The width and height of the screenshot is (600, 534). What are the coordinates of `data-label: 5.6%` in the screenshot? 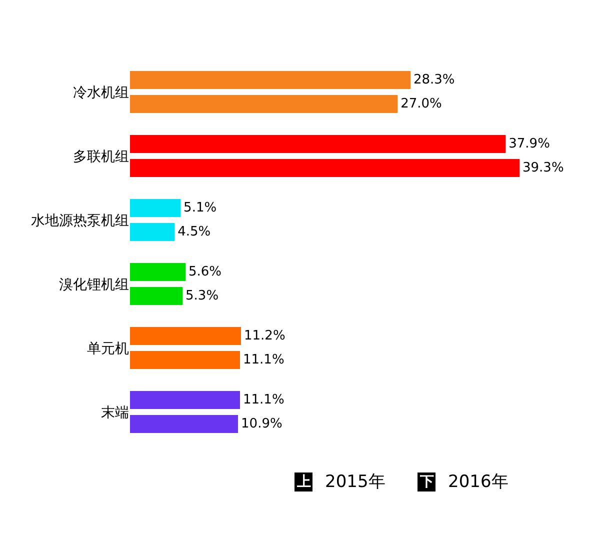 It's located at (205, 272).